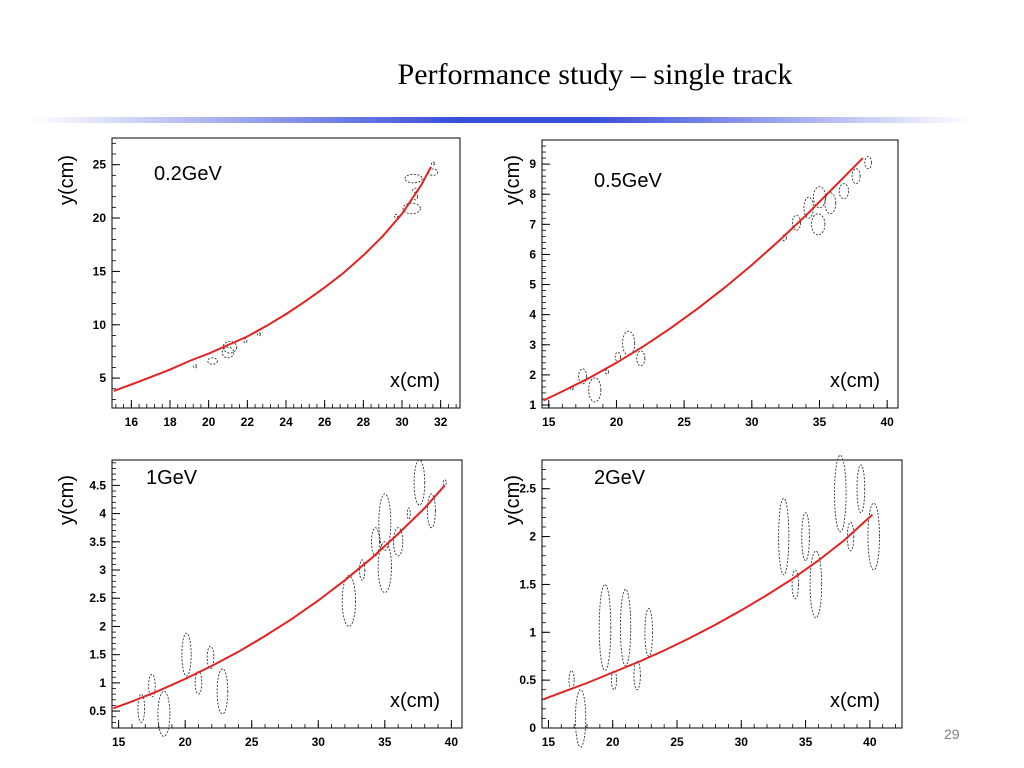 The height and width of the screenshot is (768, 1024). Describe the element at coordinates (100, 271) in the screenshot. I see `y-tick-label: 15` at that location.